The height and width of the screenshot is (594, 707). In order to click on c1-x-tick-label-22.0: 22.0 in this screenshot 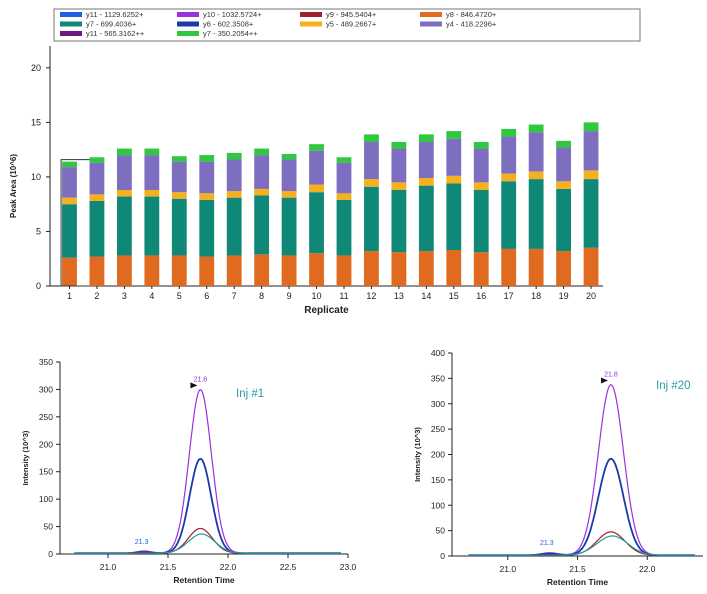, I will do `click(228, 567)`.